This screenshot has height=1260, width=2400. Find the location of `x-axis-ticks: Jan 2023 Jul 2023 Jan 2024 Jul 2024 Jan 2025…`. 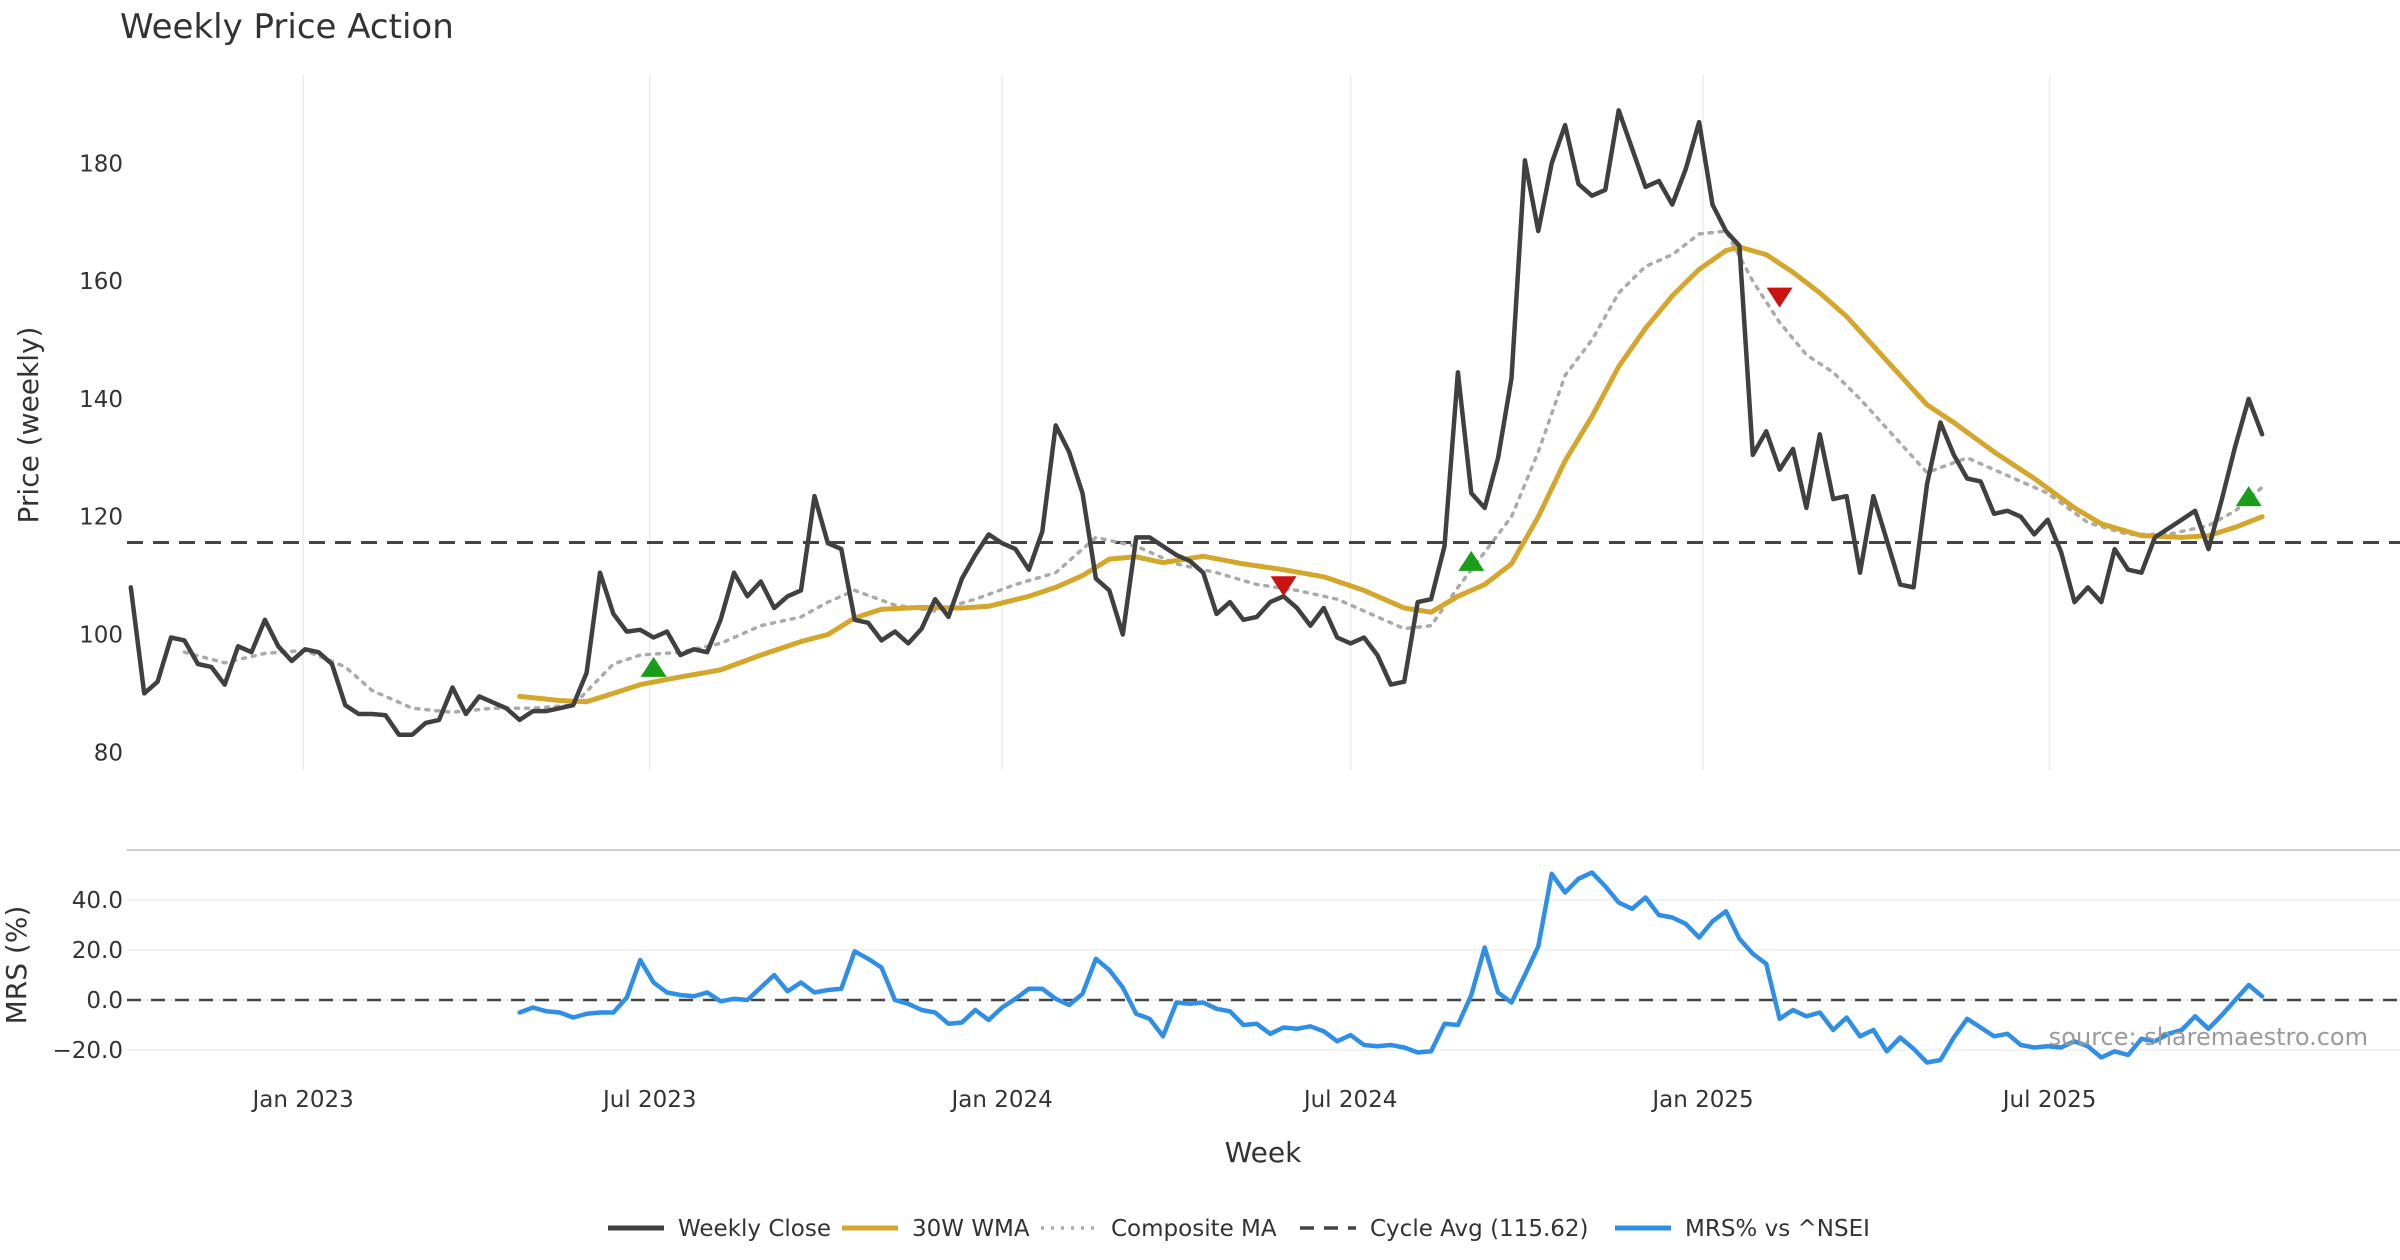

x-axis-ticks: Jan 2023 Jul 2023 Jan 2024 Jul 2024 Jan 2025… is located at coordinates (1174, 1100).